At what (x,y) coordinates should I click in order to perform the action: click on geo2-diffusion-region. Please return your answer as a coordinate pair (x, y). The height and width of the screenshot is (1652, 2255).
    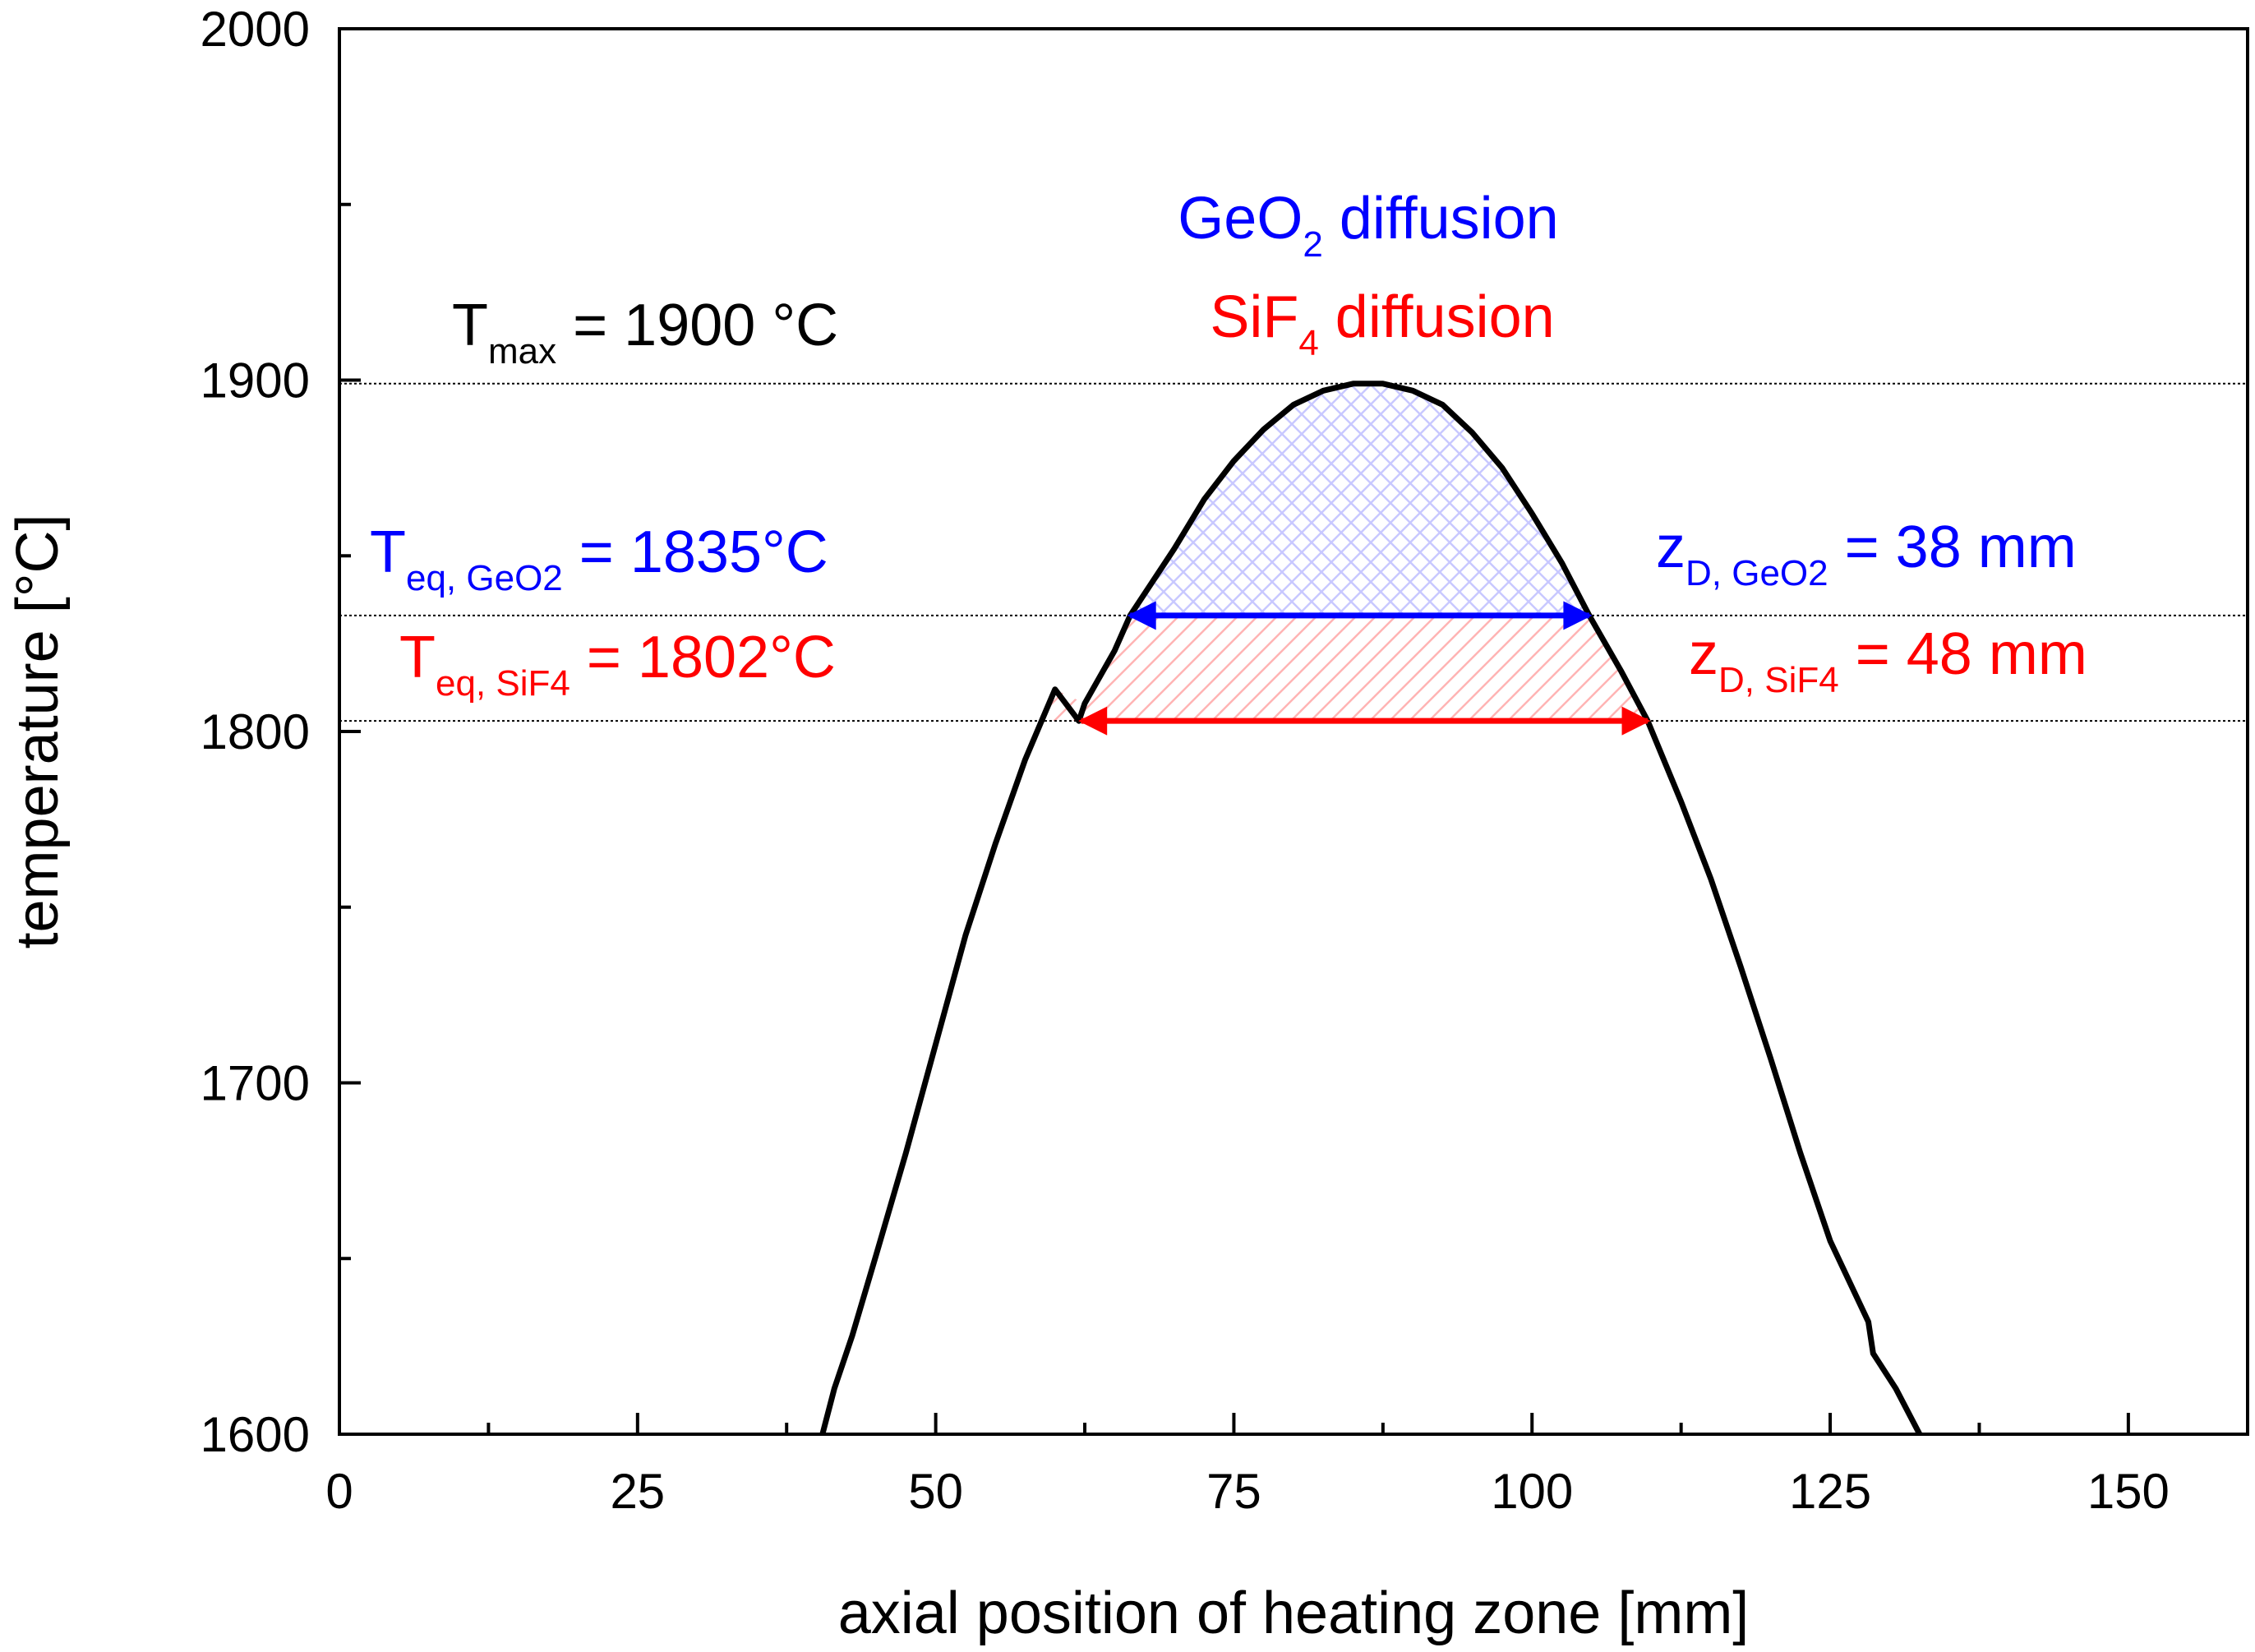
    Looking at the image, I should click on (1359, 499).